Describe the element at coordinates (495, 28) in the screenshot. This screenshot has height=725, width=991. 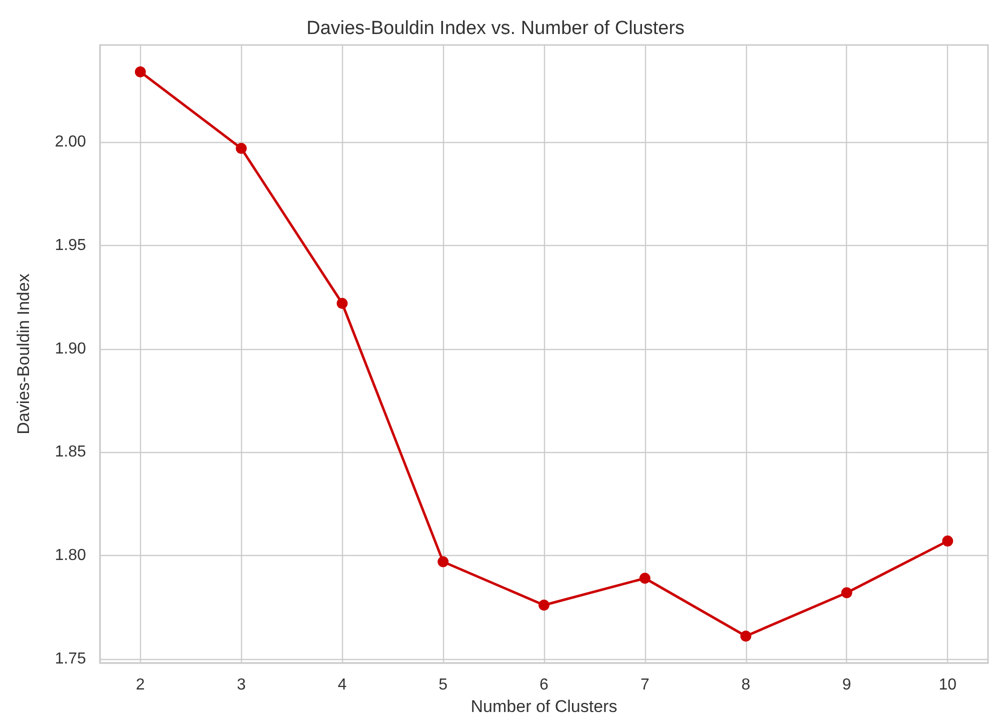
I see `chart-title: Davies-Bouldin Index vs. Number of Clusters` at that location.